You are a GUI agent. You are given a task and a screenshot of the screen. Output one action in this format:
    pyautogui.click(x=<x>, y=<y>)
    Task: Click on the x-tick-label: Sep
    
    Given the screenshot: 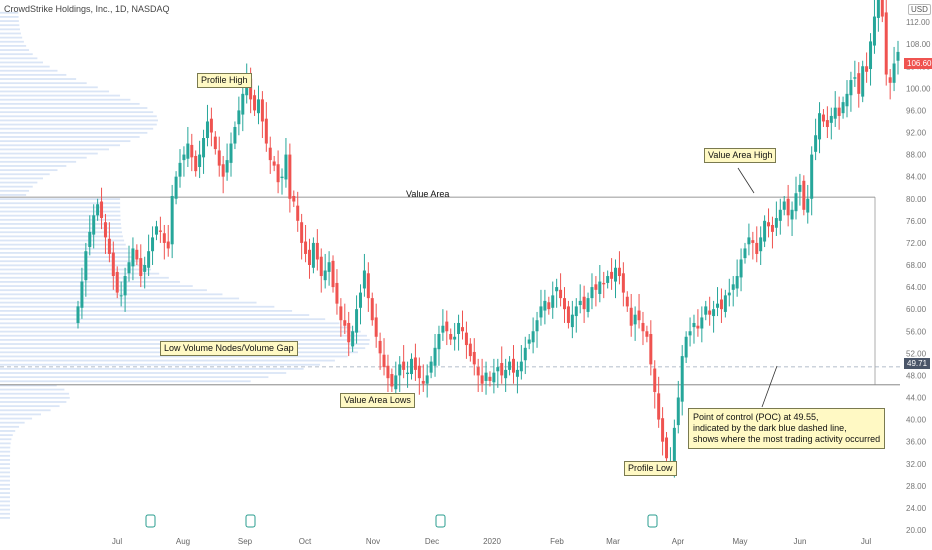 What is the action you would take?
    pyautogui.click(x=245, y=541)
    